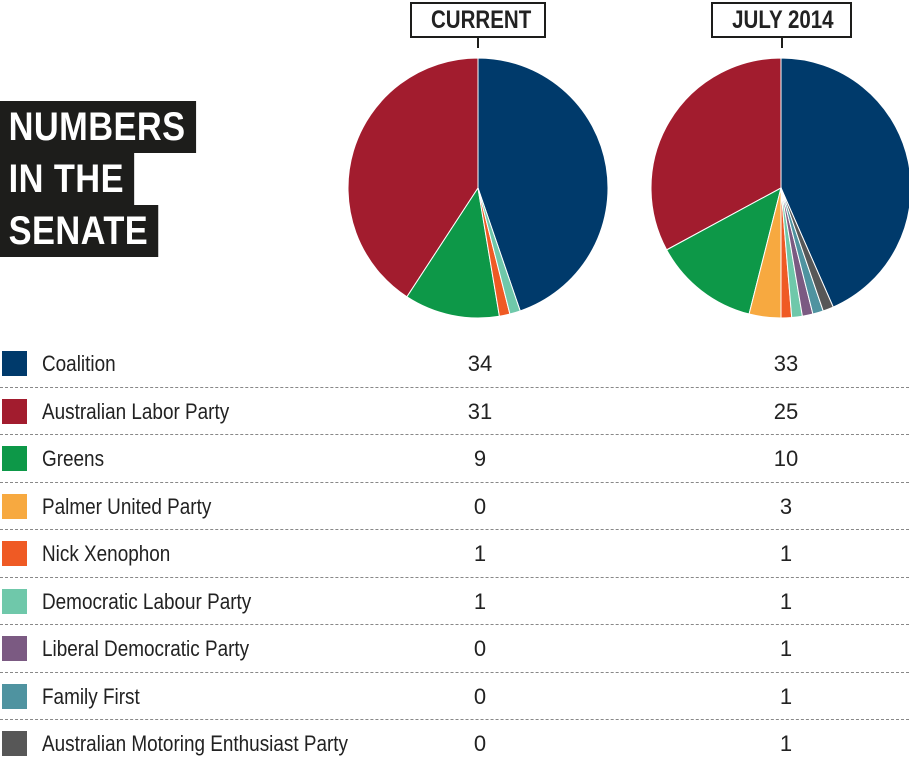  I want to click on pie-slice-july-2014-australian-motoring-enthusiast-party, so click(807, 249).